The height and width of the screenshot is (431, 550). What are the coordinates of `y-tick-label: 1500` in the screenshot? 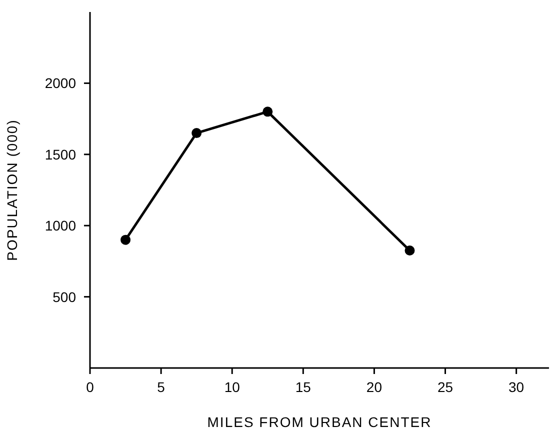 It's located at (60, 154).